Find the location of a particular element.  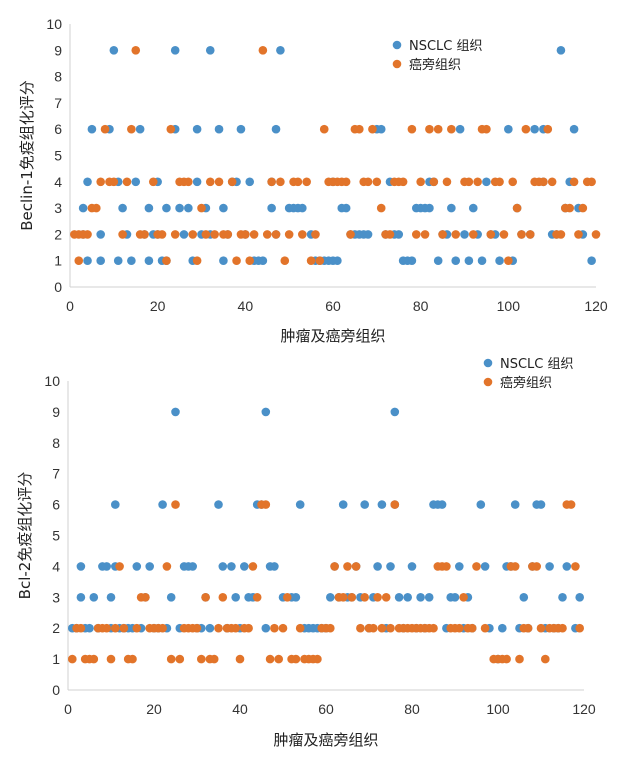

x-tick-label: 80 is located at coordinates (421, 306).